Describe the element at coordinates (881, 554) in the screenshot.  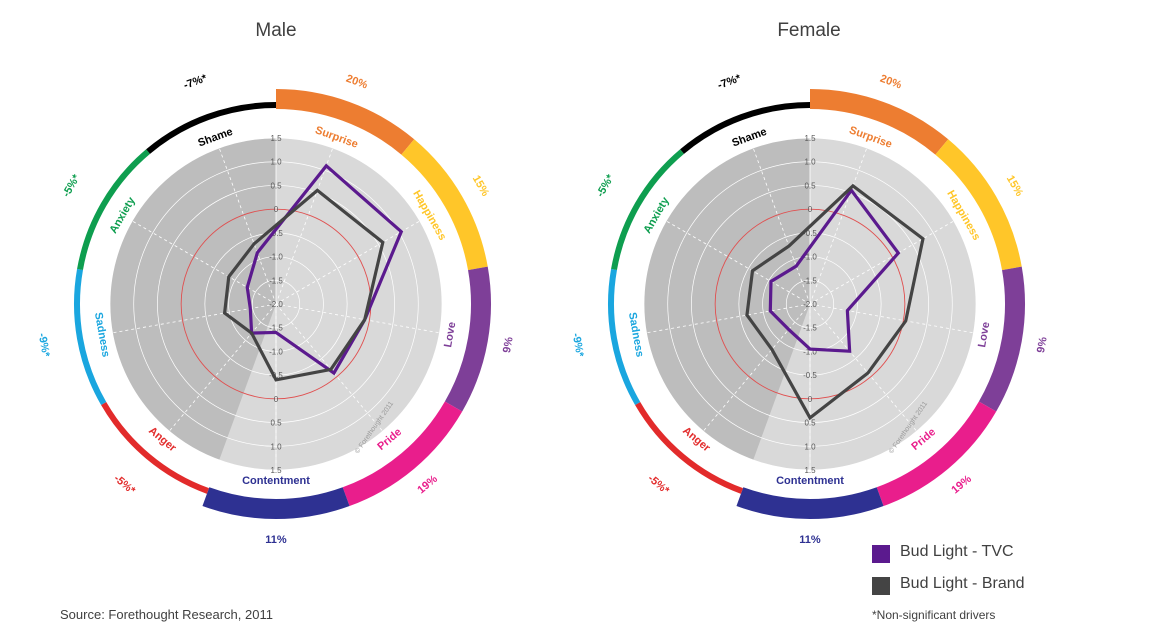
I see `legend-swatch-tvc` at that location.